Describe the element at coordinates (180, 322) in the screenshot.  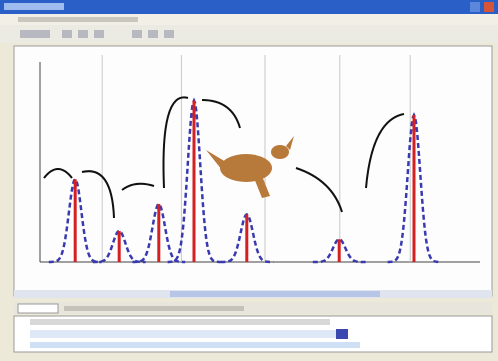
I see `table-header` at that location.